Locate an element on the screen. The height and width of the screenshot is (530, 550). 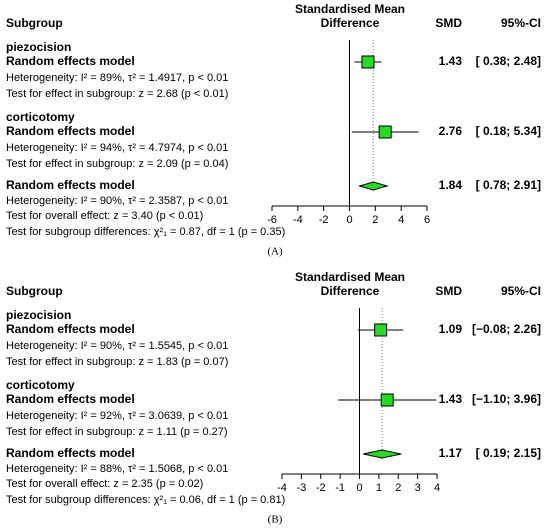
x-tick-label: 1 is located at coordinates (379, 488).